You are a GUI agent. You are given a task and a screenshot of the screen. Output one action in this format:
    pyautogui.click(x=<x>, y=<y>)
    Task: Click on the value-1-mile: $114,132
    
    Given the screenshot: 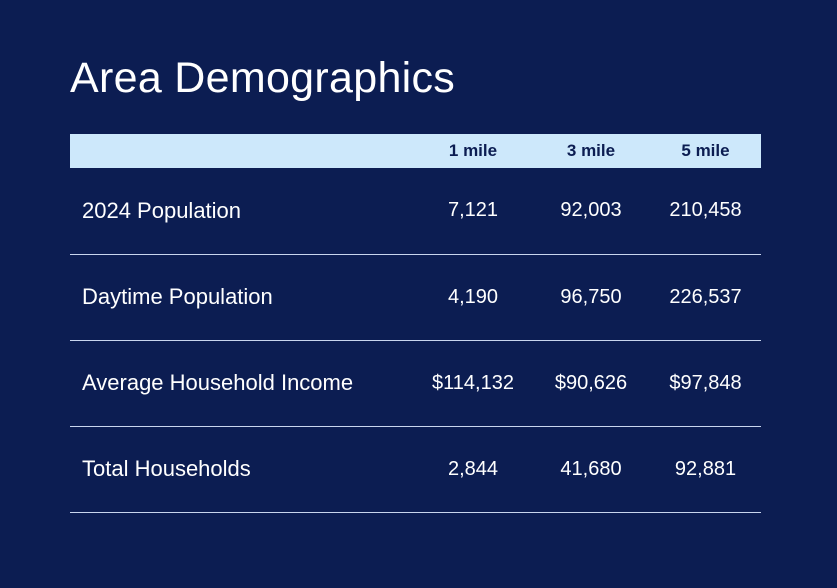 What is the action you would take?
    pyautogui.click(x=473, y=382)
    